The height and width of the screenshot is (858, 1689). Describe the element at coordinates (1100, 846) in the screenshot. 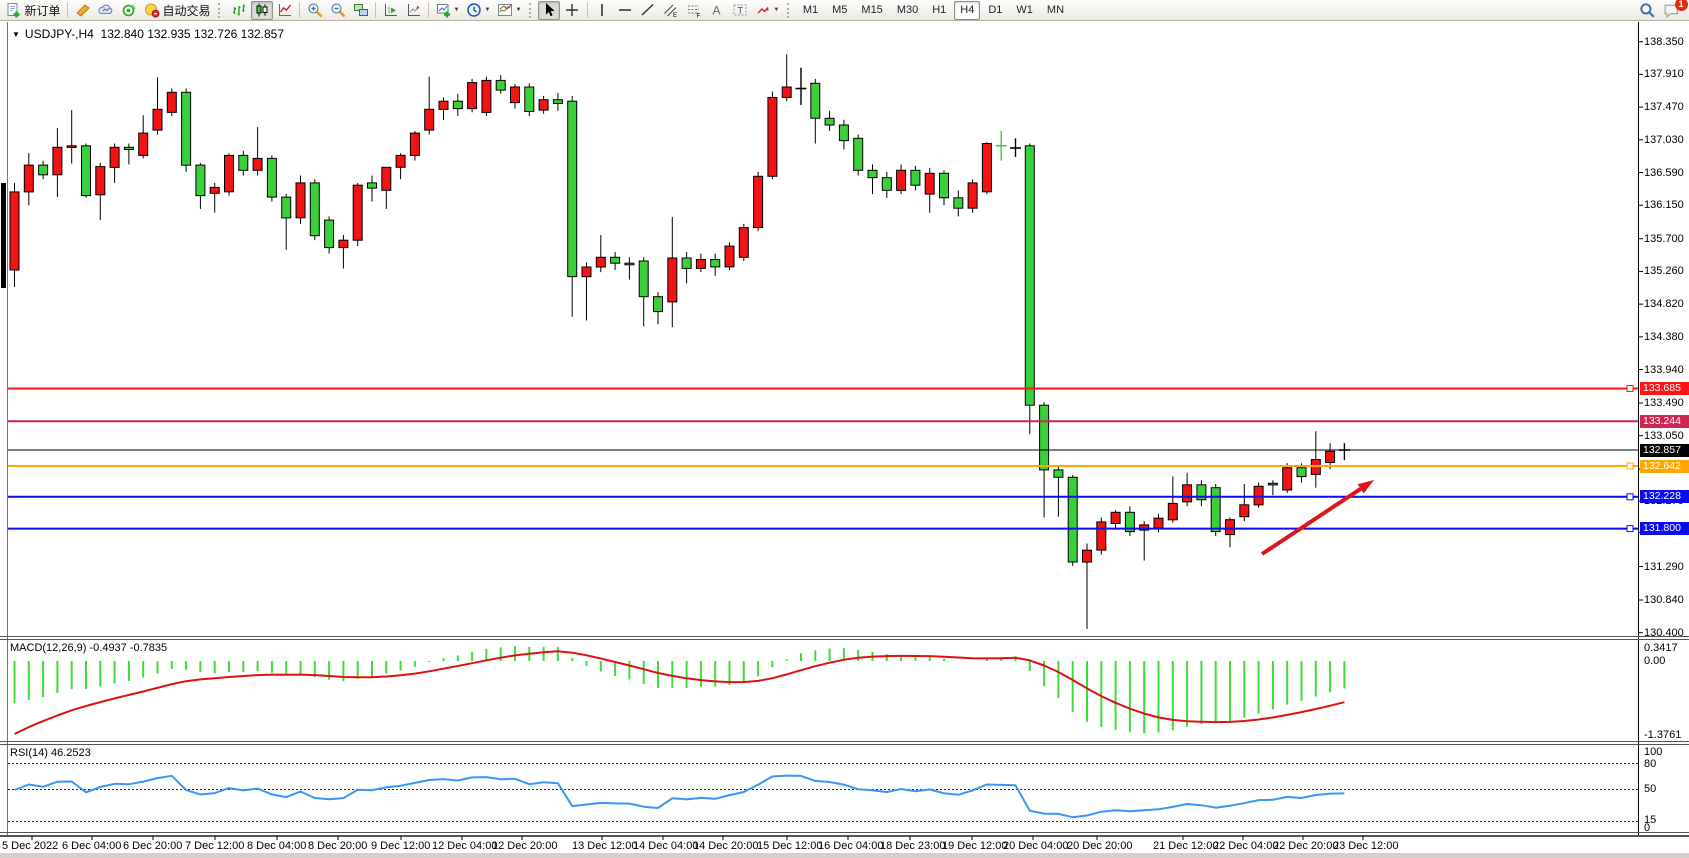

I see `time-axis-label: 20 Dec 20:00` at that location.